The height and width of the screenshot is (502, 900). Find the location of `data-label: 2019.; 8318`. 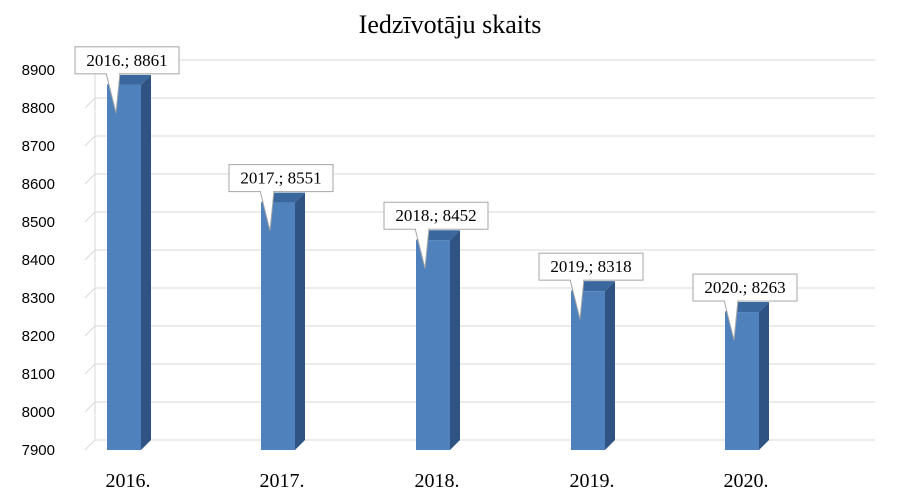

data-label: 2019.; 8318 is located at coordinates (591, 286).